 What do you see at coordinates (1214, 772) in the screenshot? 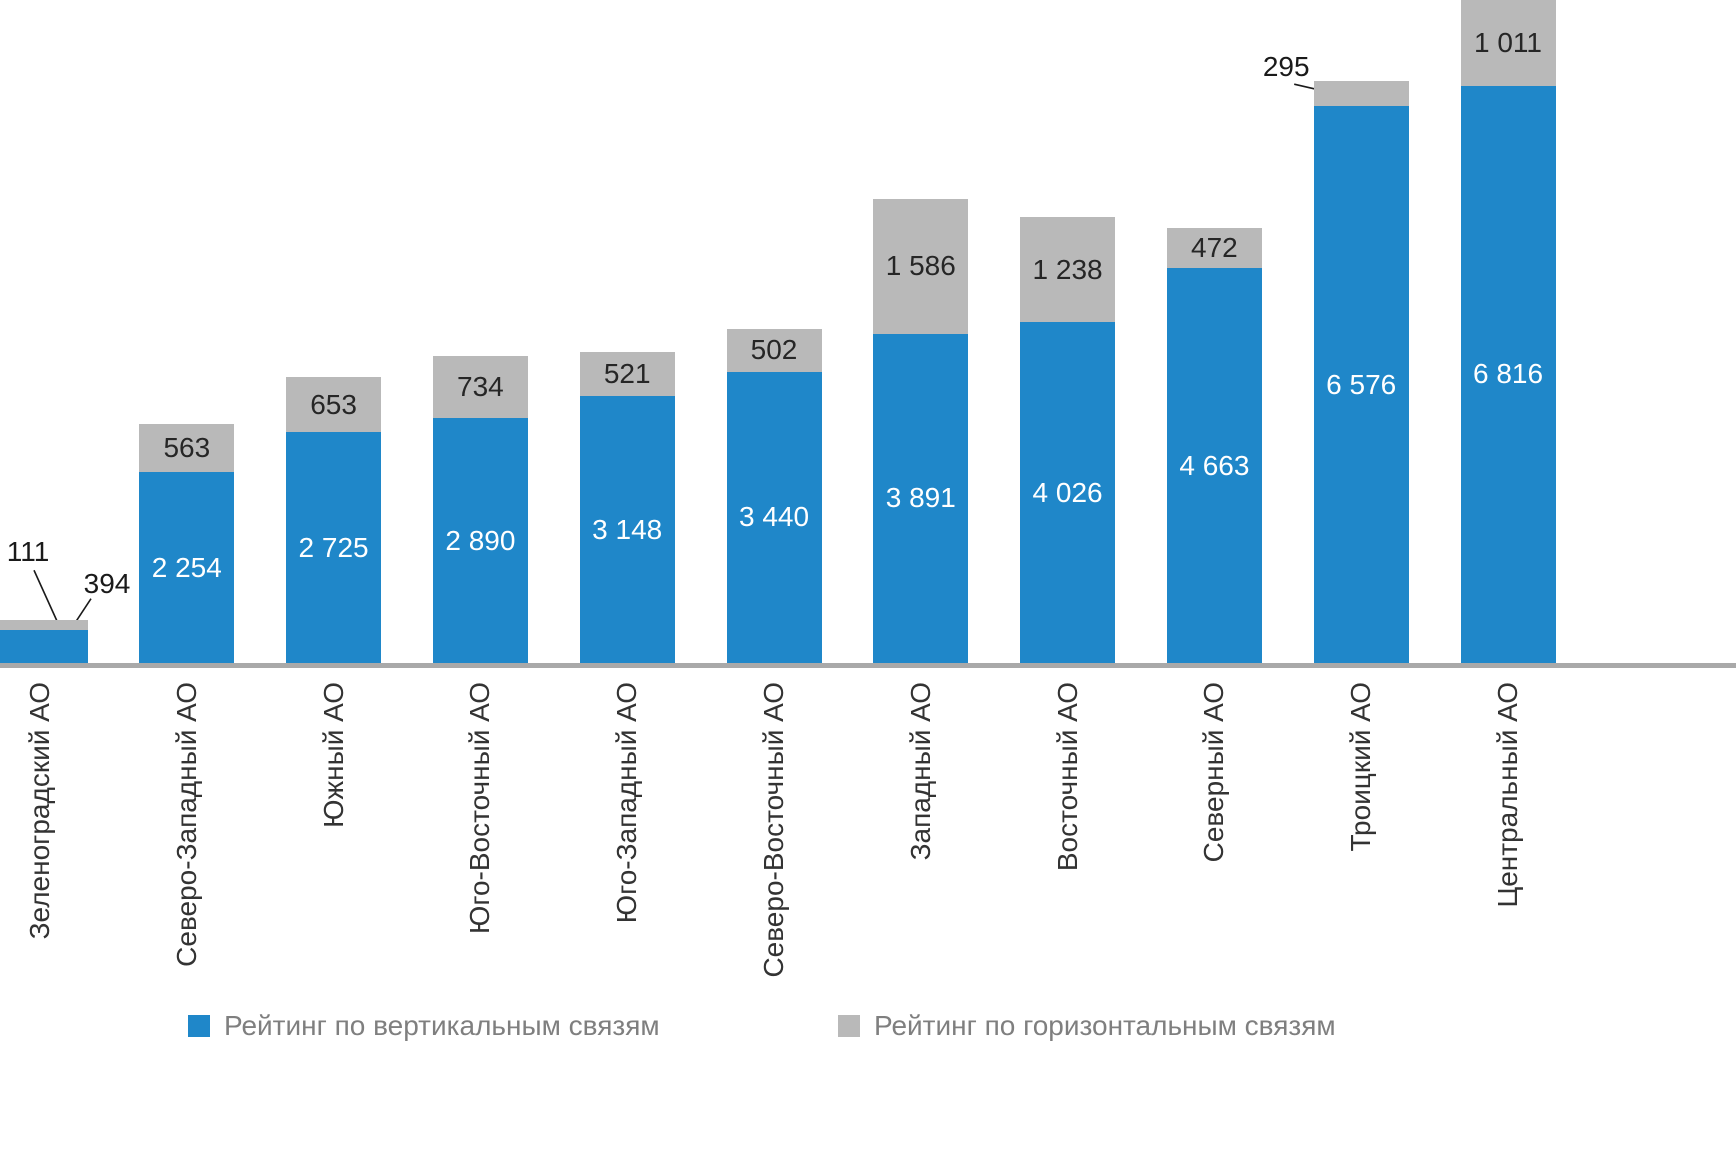
I see `x-axis-label: Северный АО` at bounding box center [1214, 772].